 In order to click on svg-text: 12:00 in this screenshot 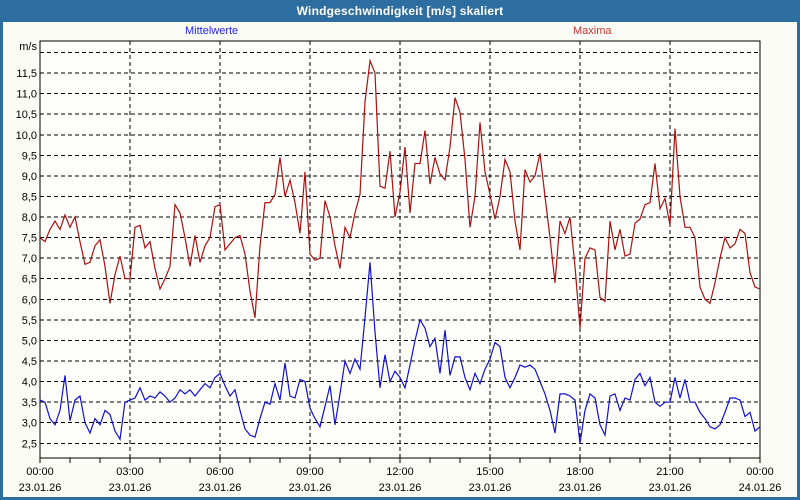, I will do `click(400, 472)`.